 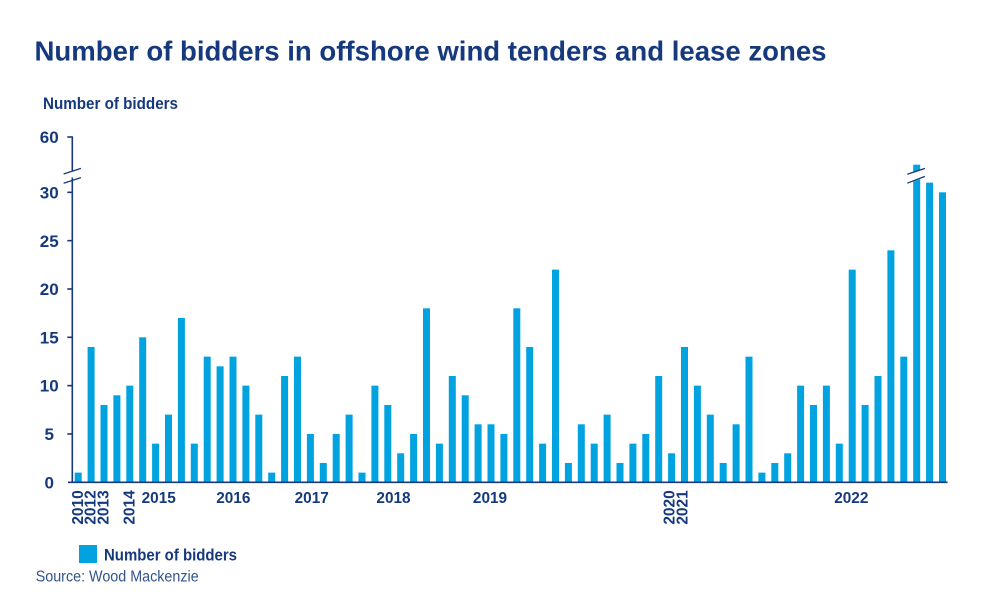 What do you see at coordinates (117, 577) in the screenshot?
I see `svg-text: Source: Wood Mackenzie` at bounding box center [117, 577].